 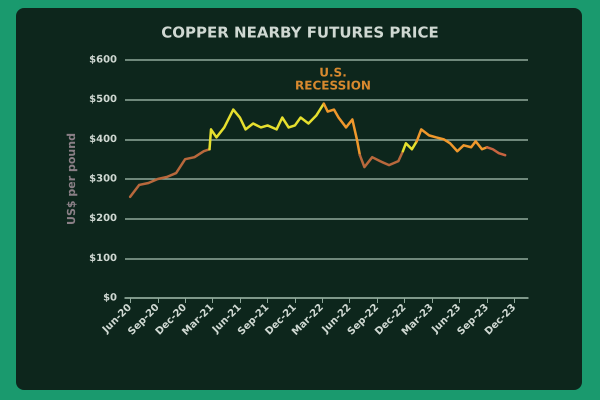 What do you see at coordinates (103, 139) in the screenshot?
I see `y-tick-label: $400` at bounding box center [103, 139].